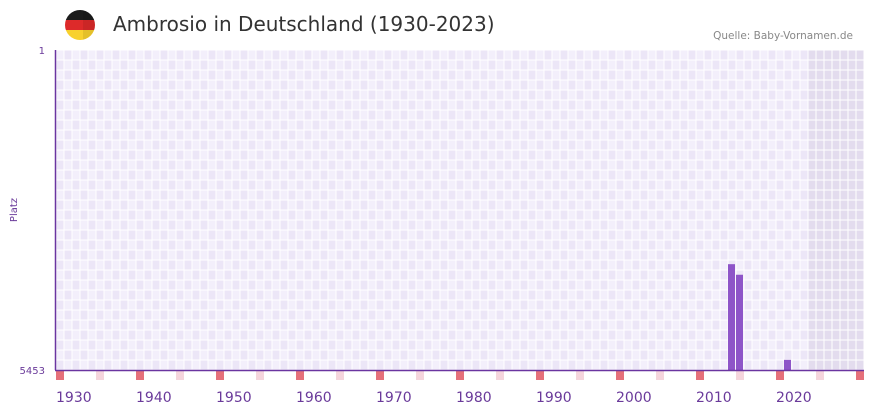 The image size is (873, 412). Describe the element at coordinates (700, 375) in the screenshot. I see `year-marker-2010` at that location.